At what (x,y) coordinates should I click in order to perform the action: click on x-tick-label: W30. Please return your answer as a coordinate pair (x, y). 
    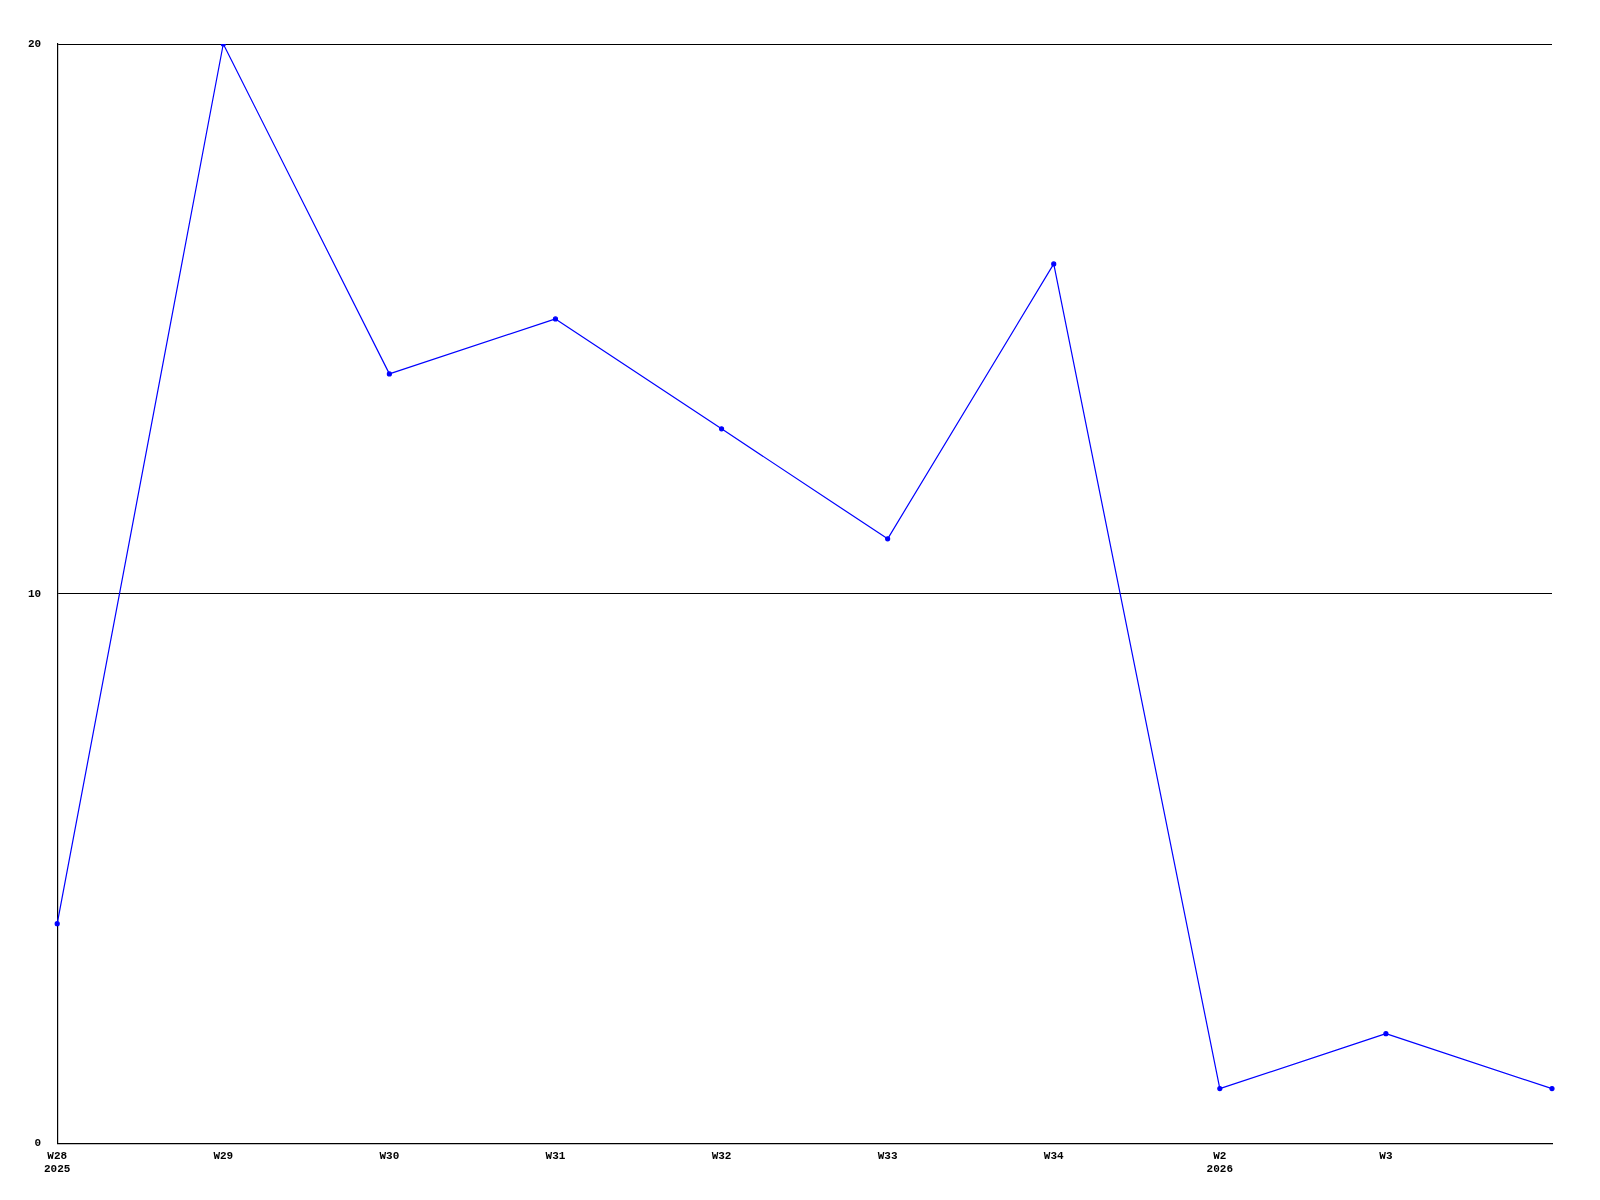
    Looking at the image, I should click on (389, 1155).